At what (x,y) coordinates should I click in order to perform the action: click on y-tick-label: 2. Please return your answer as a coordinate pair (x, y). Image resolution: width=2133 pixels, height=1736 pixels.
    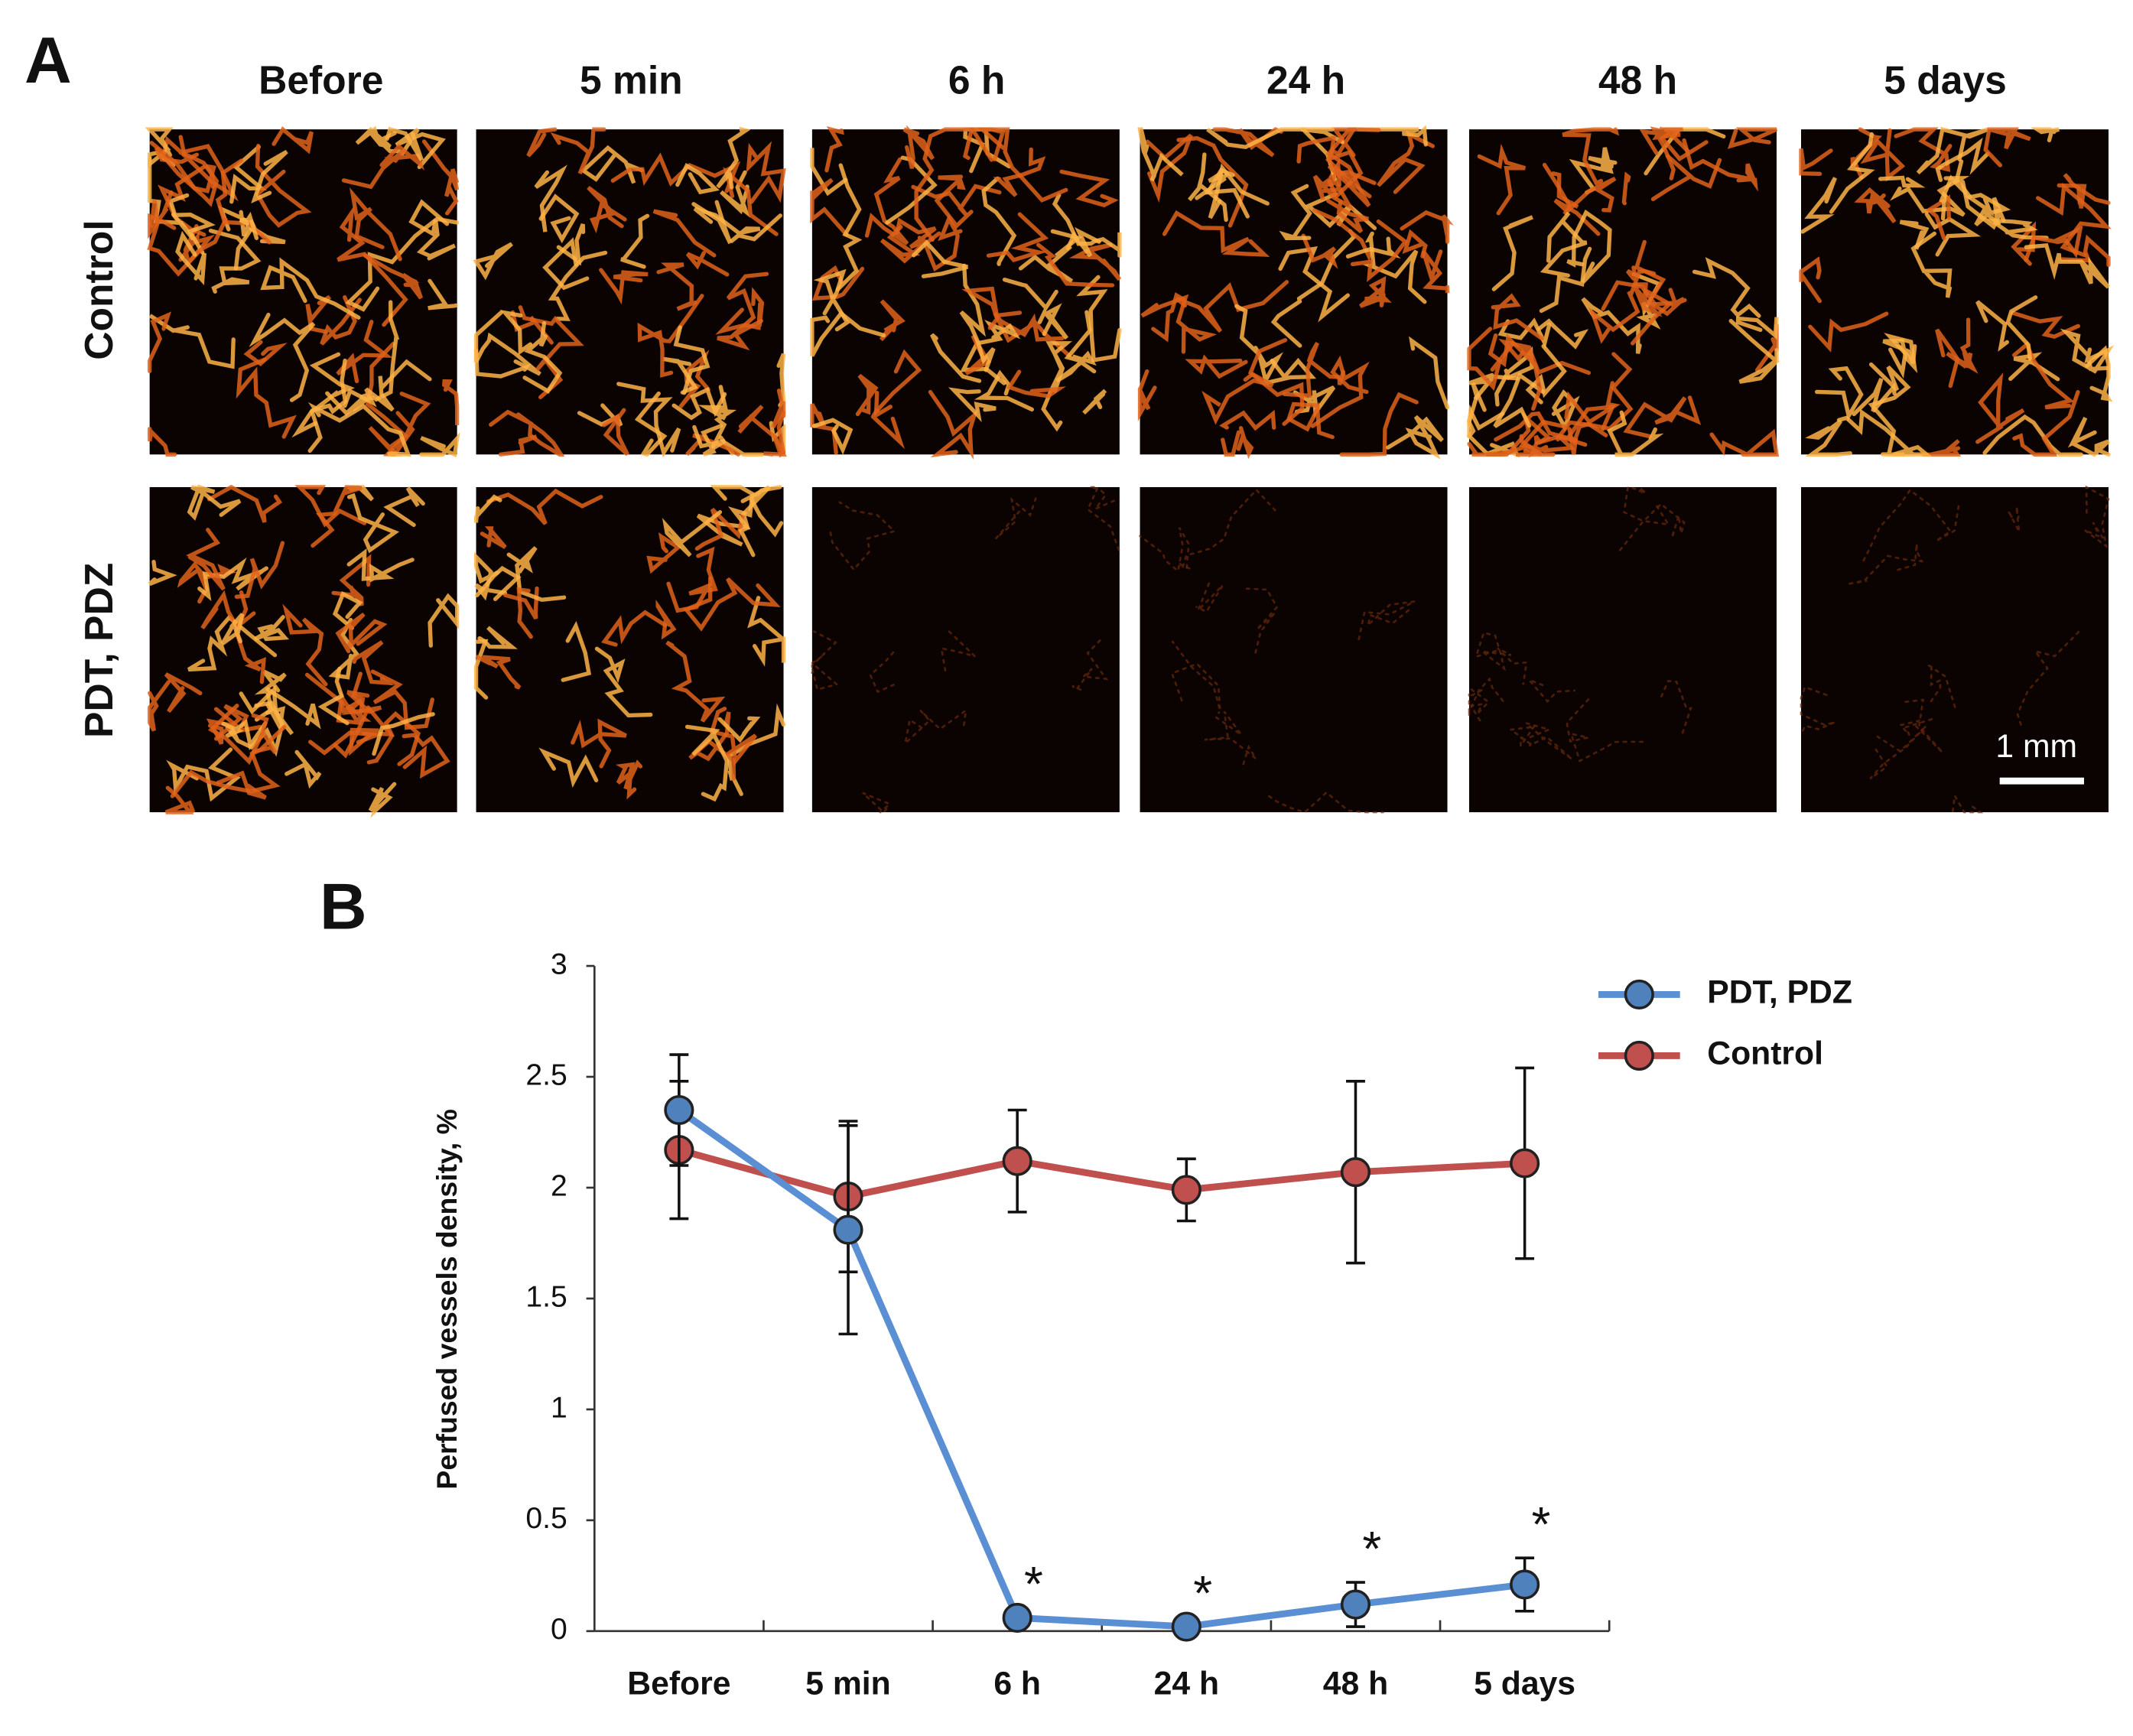
    Looking at the image, I should click on (559, 1185).